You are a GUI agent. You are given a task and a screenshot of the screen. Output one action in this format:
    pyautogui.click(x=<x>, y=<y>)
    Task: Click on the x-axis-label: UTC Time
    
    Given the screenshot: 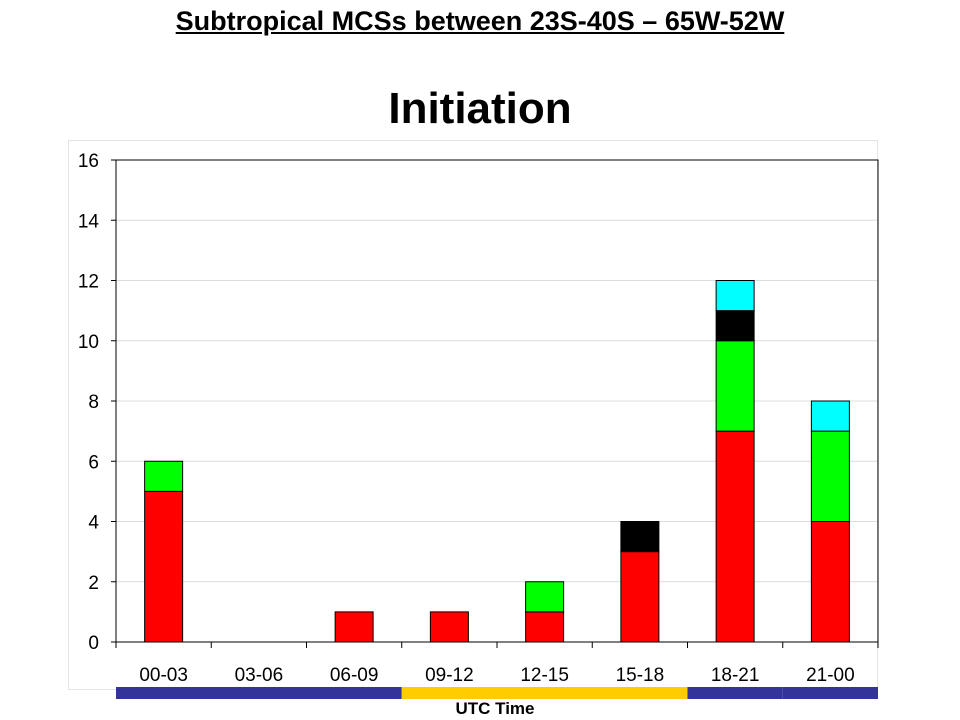 What is the action you would take?
    pyautogui.click(x=495, y=708)
    